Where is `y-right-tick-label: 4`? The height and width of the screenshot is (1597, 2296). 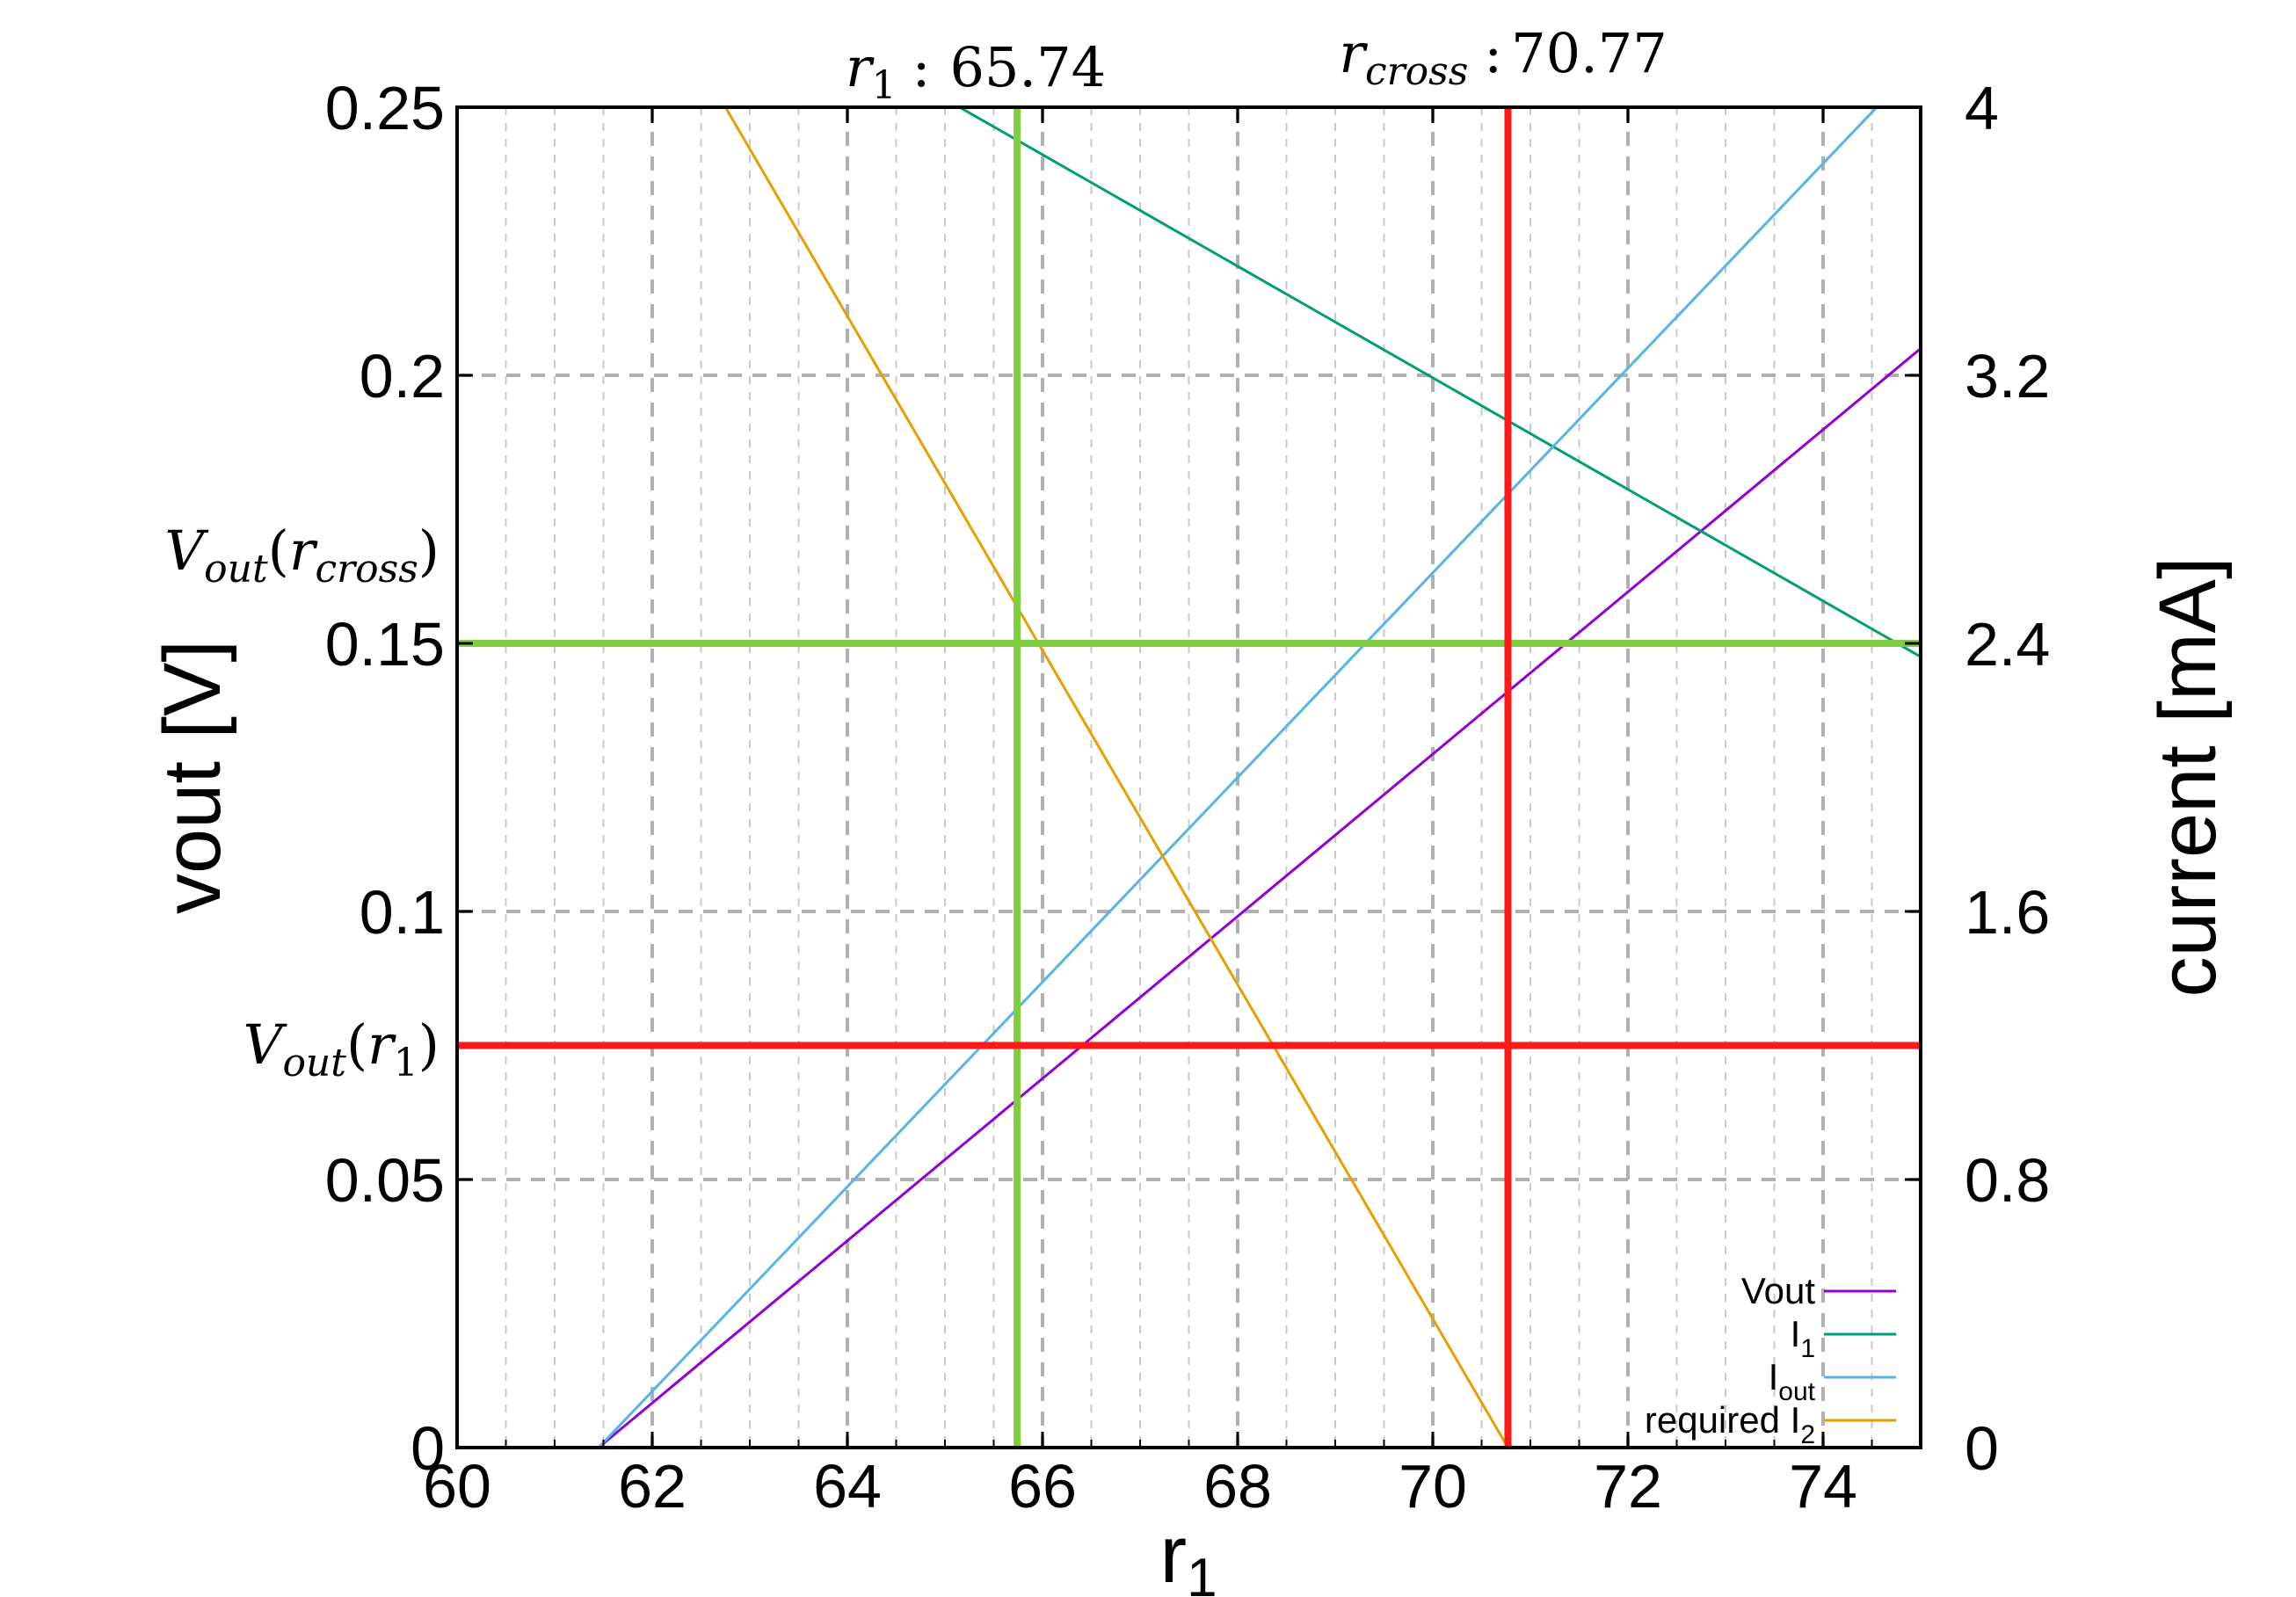 y-right-tick-label: 4 is located at coordinates (1982, 108).